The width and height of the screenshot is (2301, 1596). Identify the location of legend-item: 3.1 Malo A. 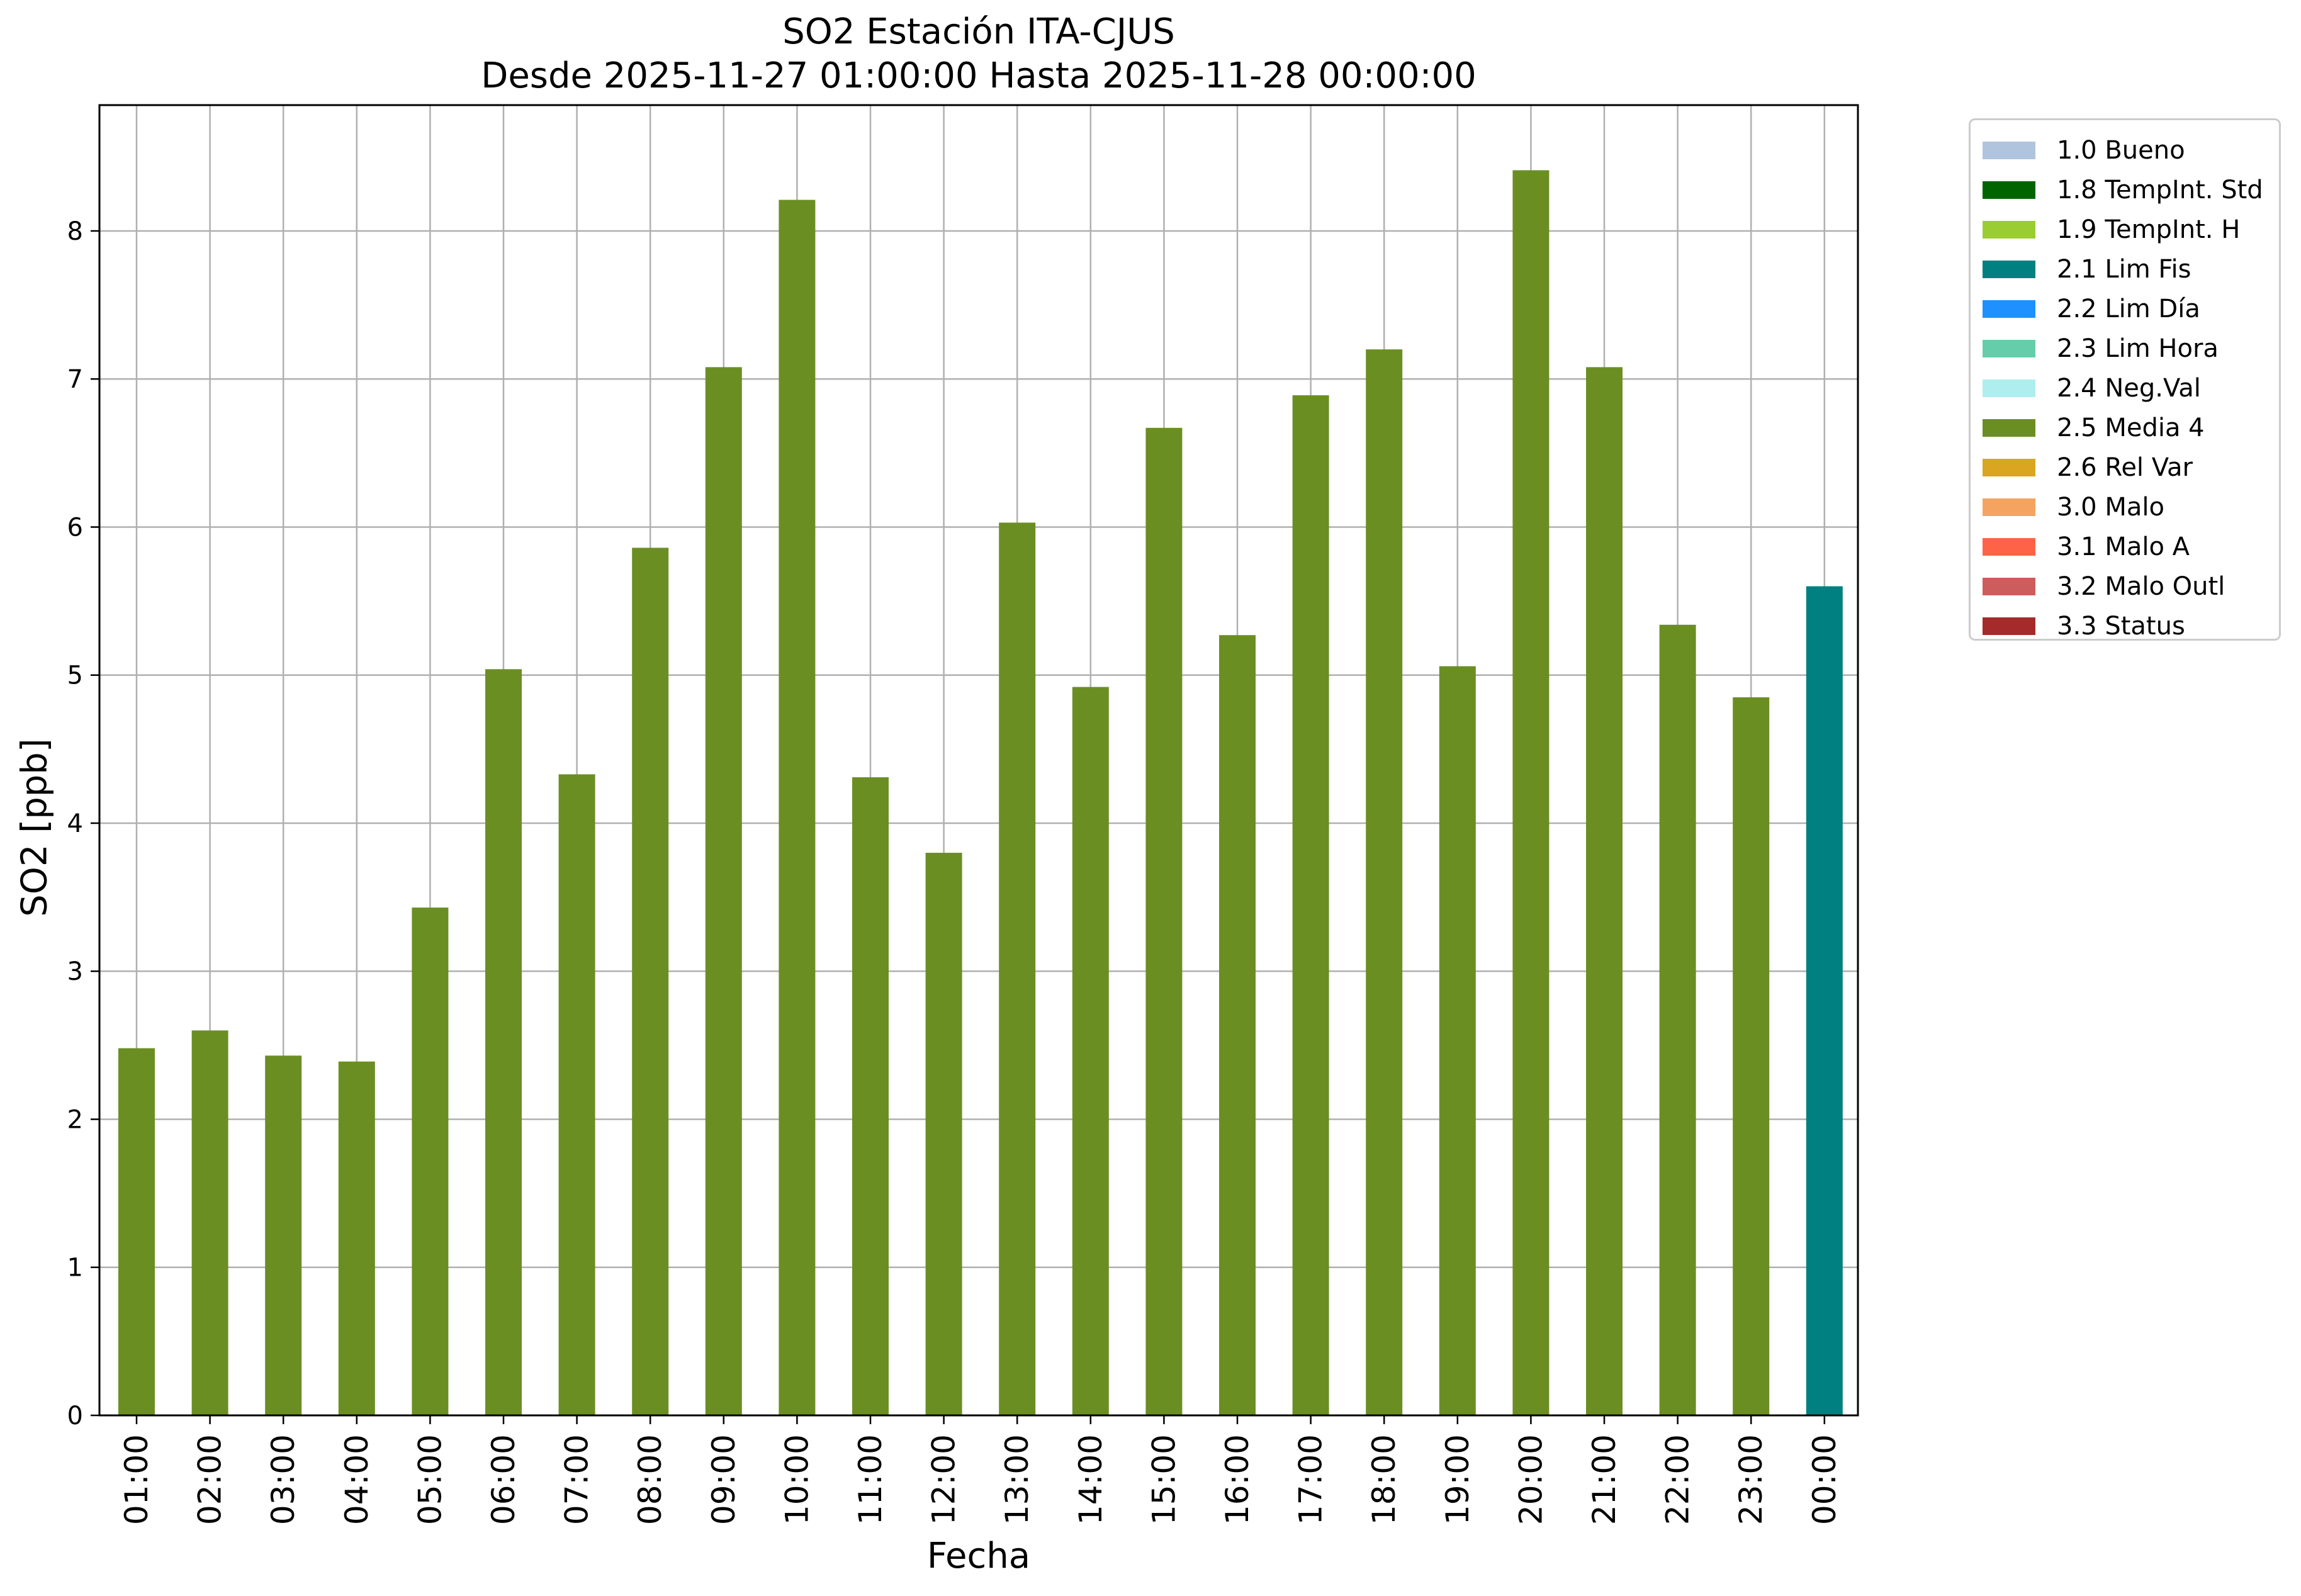
(2125, 546).